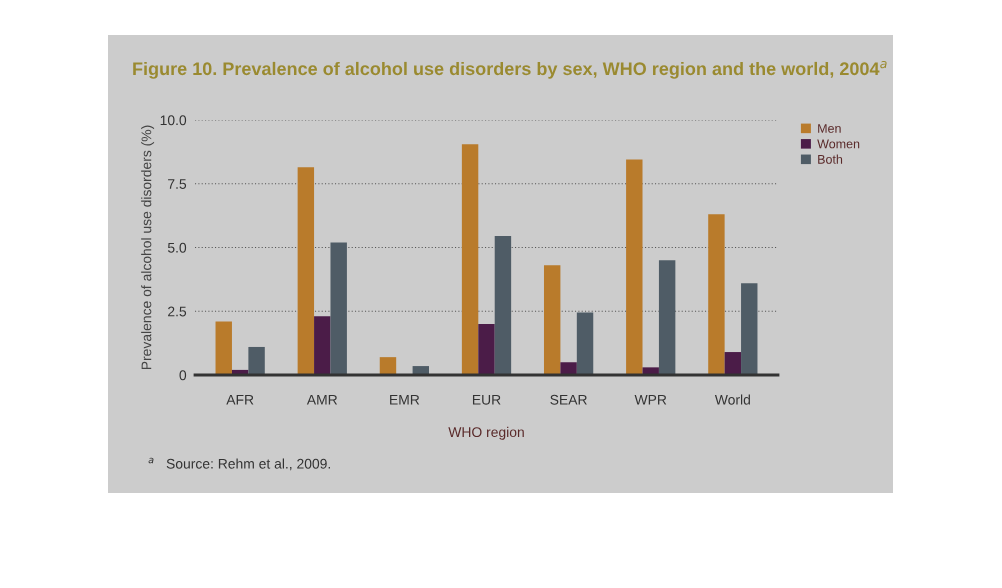 This screenshot has height=588, width=1002. Describe the element at coordinates (829, 128) in the screenshot. I see `legend-label: Men` at that location.